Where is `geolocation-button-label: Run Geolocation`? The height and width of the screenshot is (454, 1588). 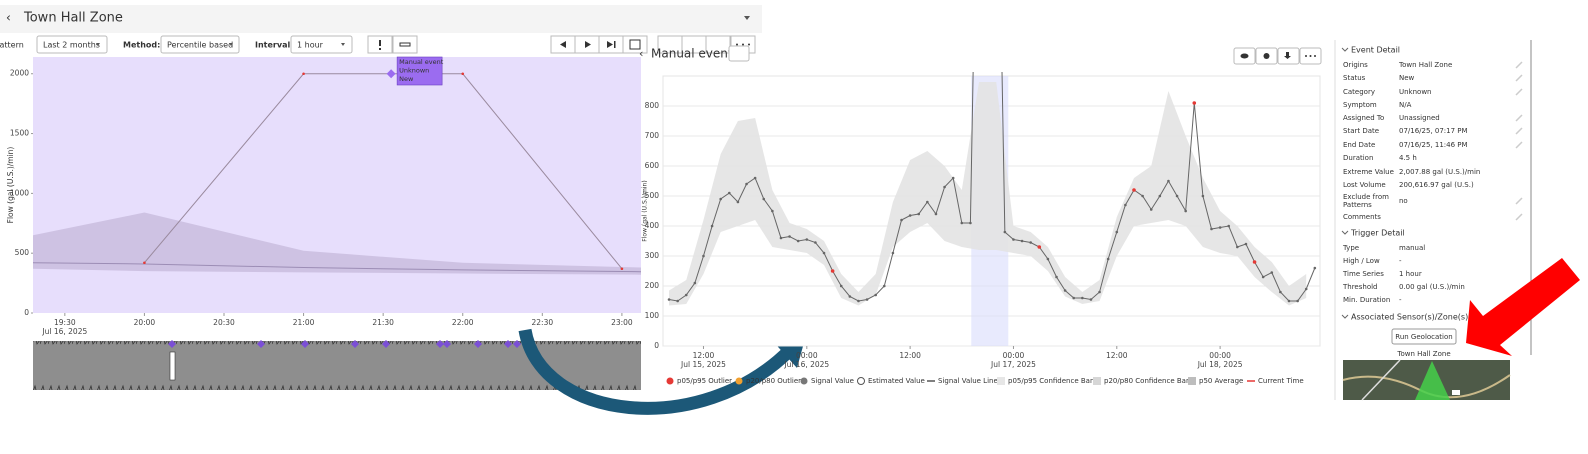 geolocation-button-label: Run Geolocation is located at coordinates (1423, 337).